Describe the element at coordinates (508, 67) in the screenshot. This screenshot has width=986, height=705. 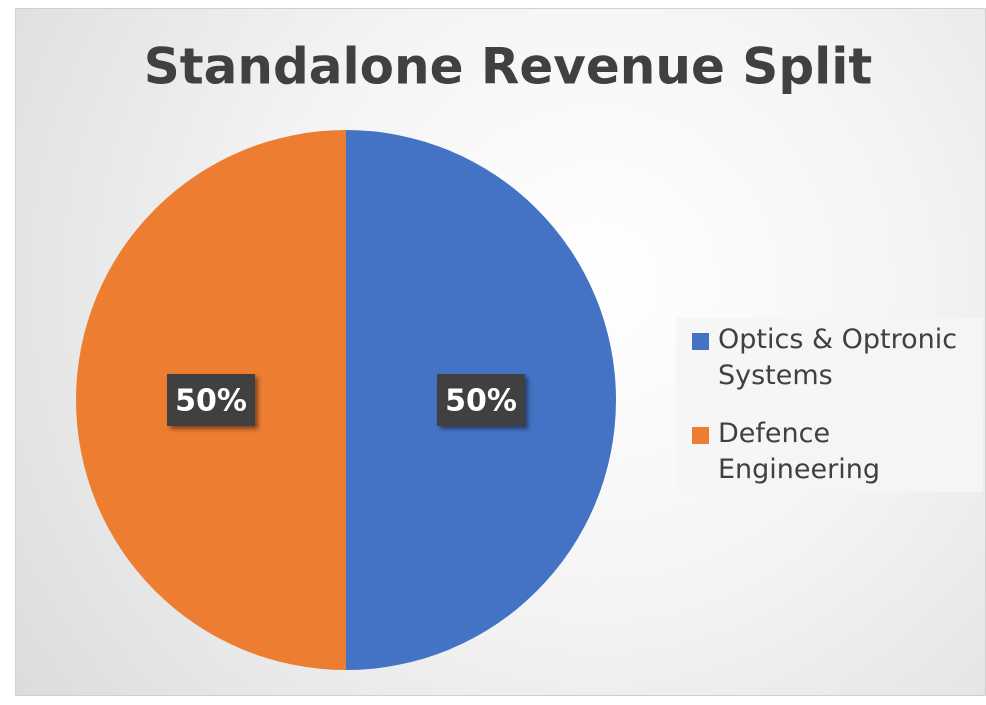
I see `chart-title: Standalone Revenue Split` at that location.